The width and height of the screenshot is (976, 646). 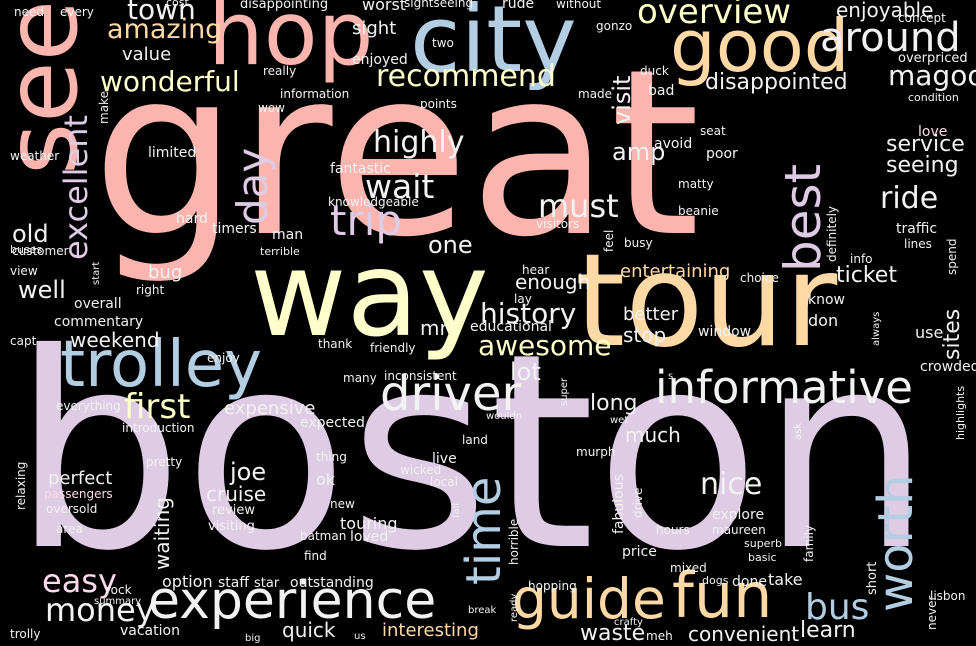 What do you see at coordinates (595, 94) in the screenshot?
I see `cloud-word-made: made` at bounding box center [595, 94].